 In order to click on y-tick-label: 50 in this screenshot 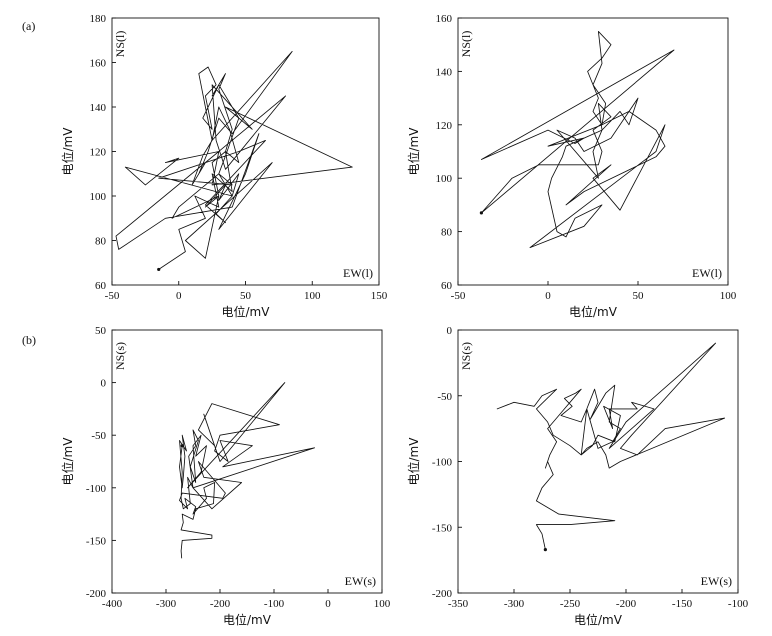, I will do `click(101, 331)`.